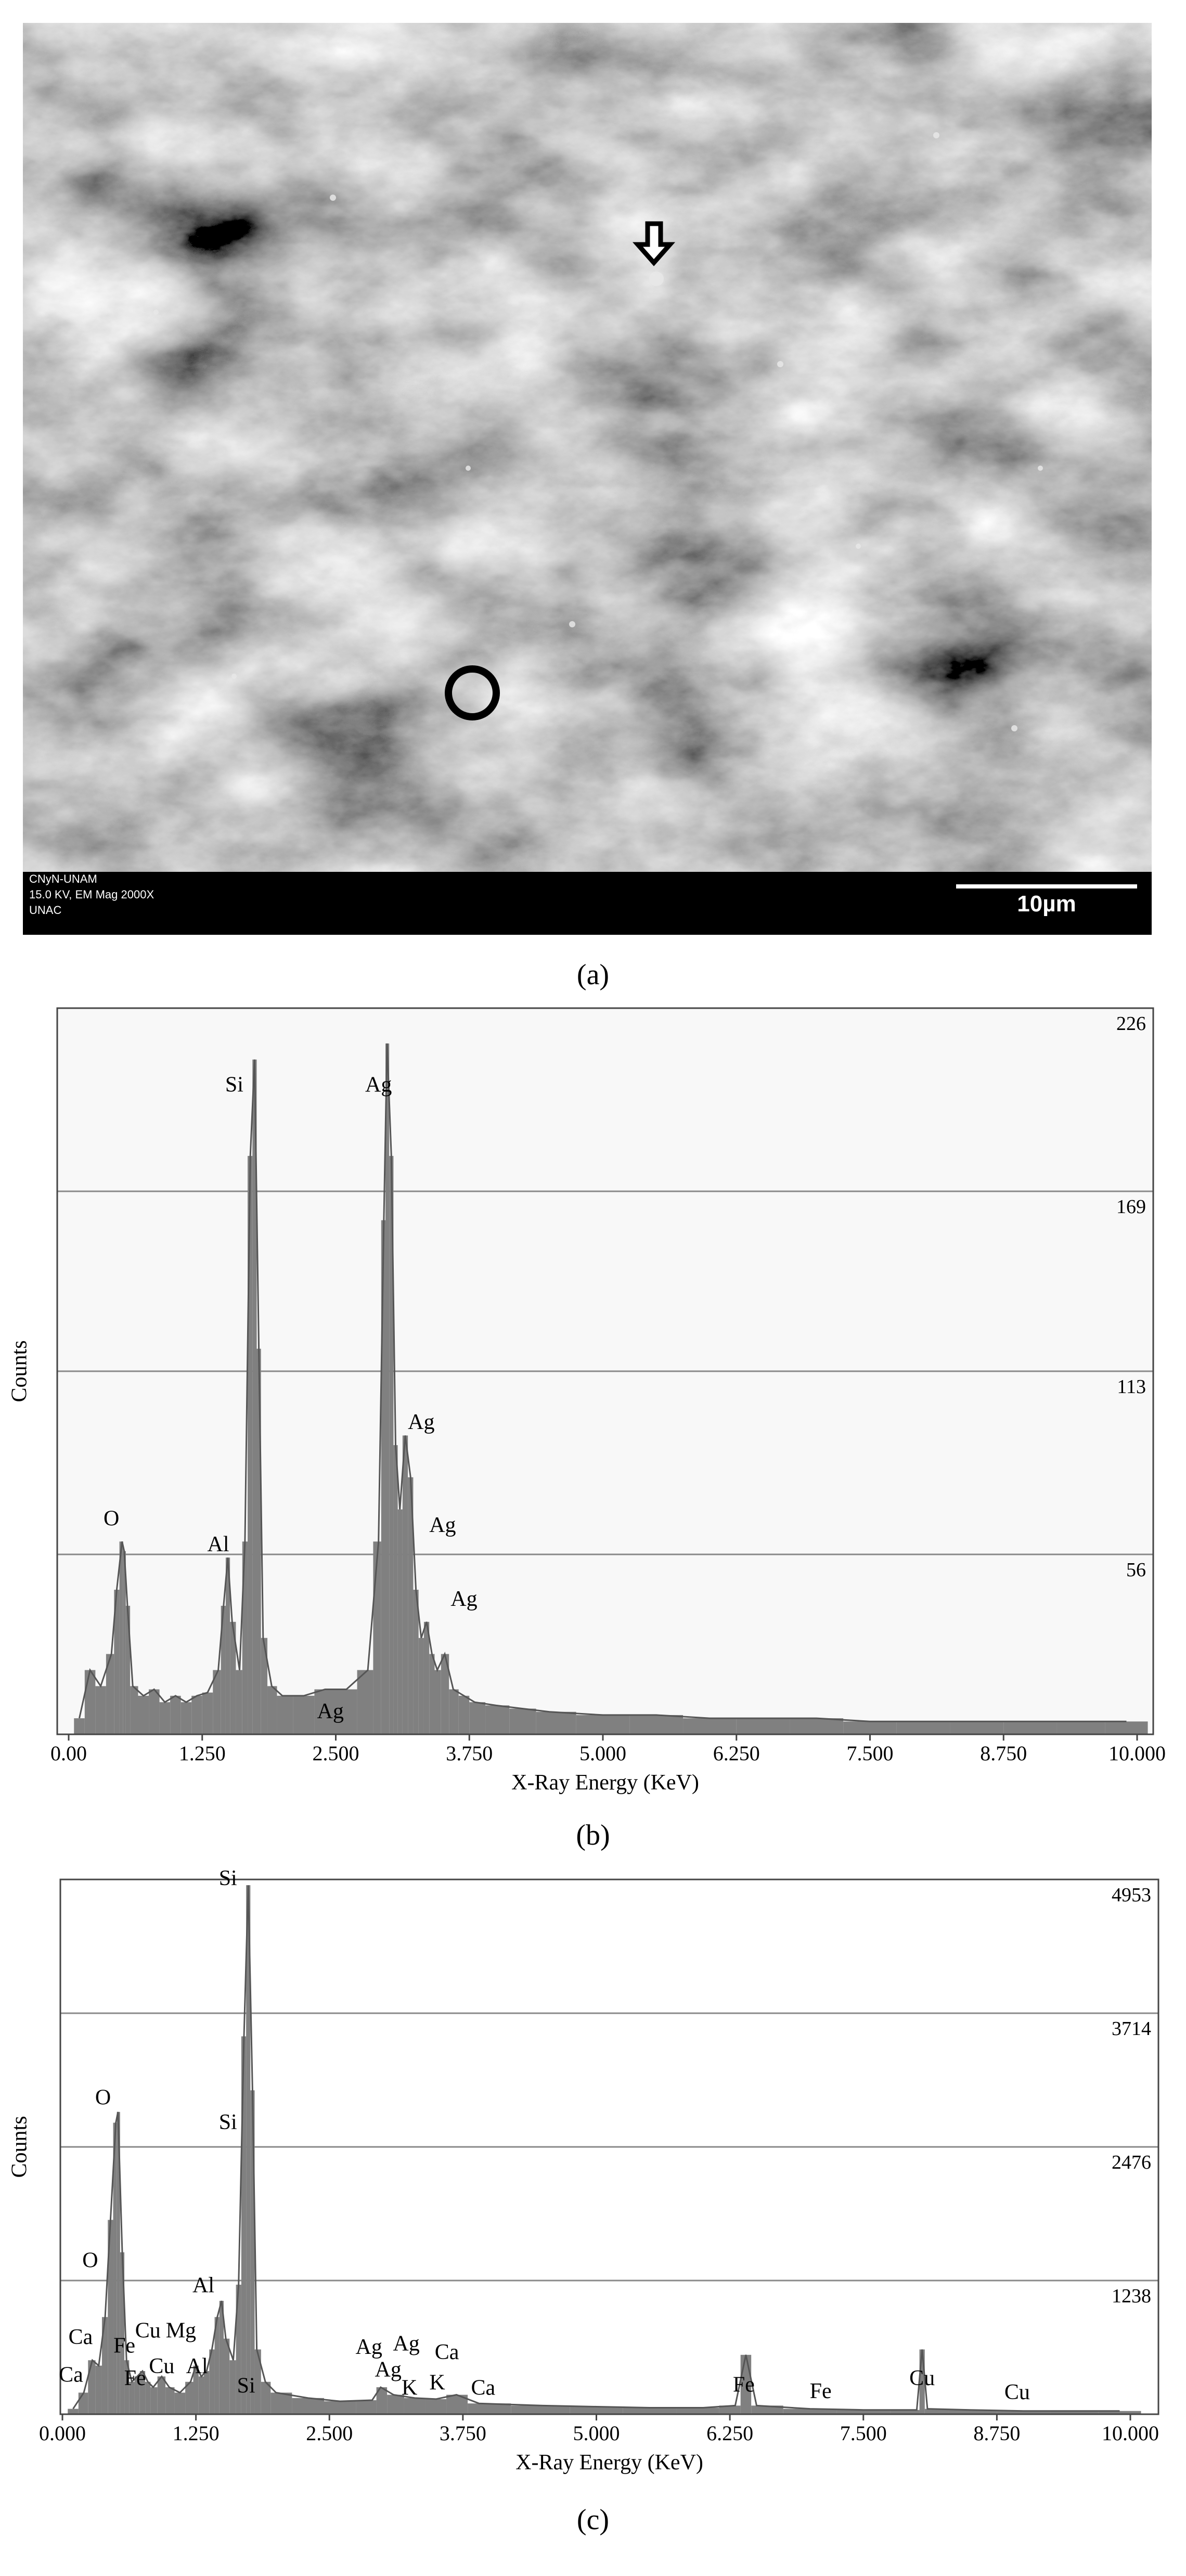  I want to click on x-tick-label: 1.250, so click(196, 2433).